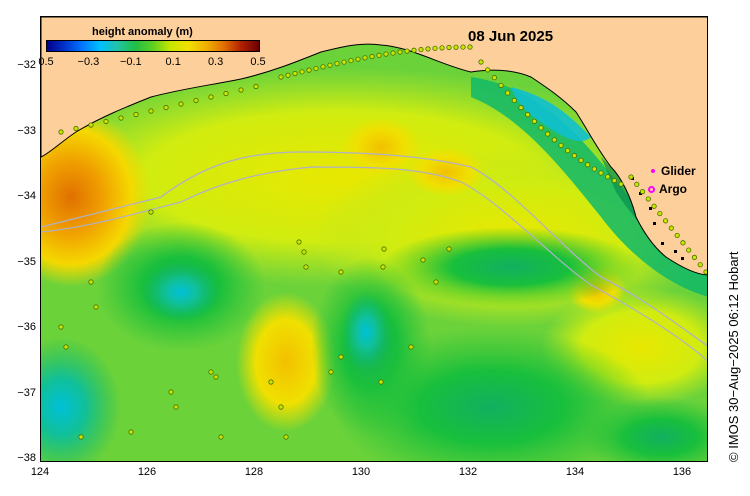 Image resolution: width=750 pixels, height=496 pixels. I want to click on lon-tick-label: 126, so click(147, 472).